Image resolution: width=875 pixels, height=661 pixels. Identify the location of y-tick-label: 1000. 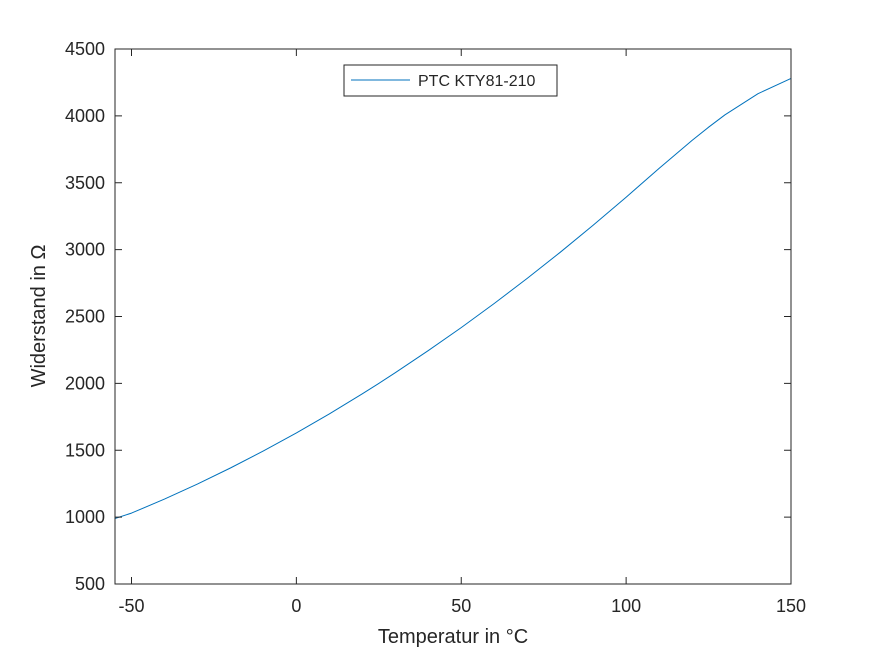
(85, 517).